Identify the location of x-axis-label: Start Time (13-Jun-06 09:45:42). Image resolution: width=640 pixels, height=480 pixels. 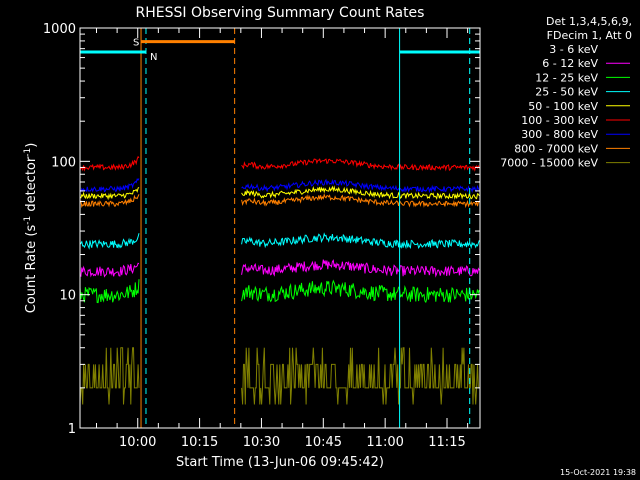
(280, 462).